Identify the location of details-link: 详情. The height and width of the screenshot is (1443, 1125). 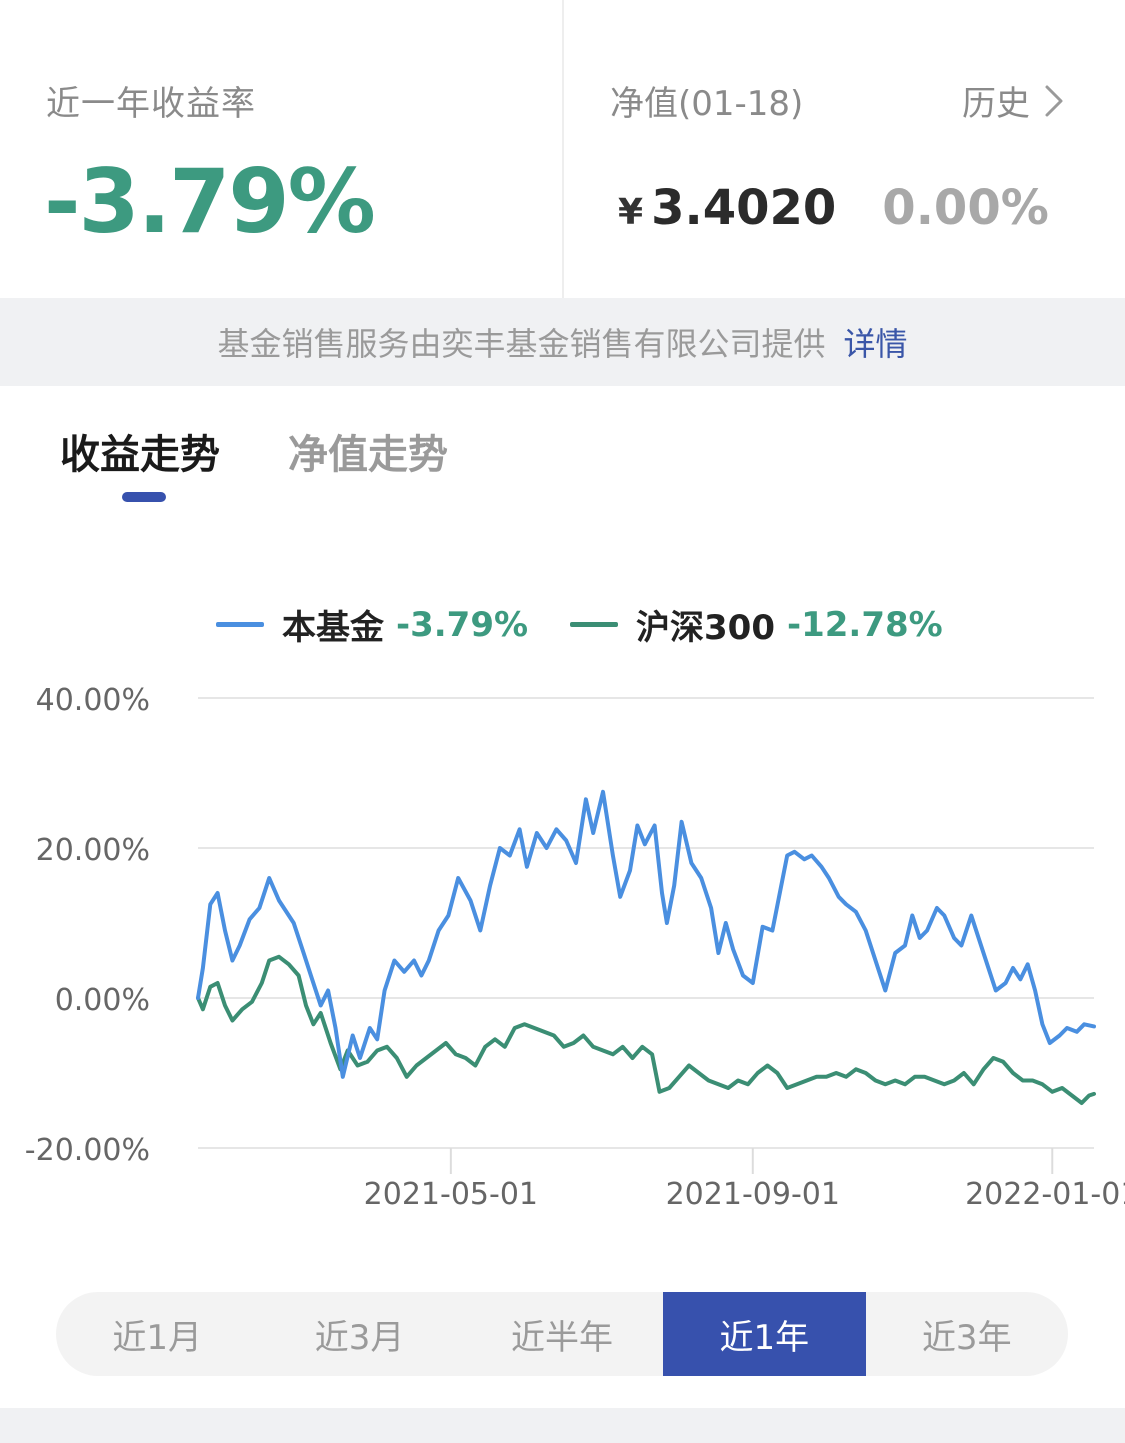
(875, 344).